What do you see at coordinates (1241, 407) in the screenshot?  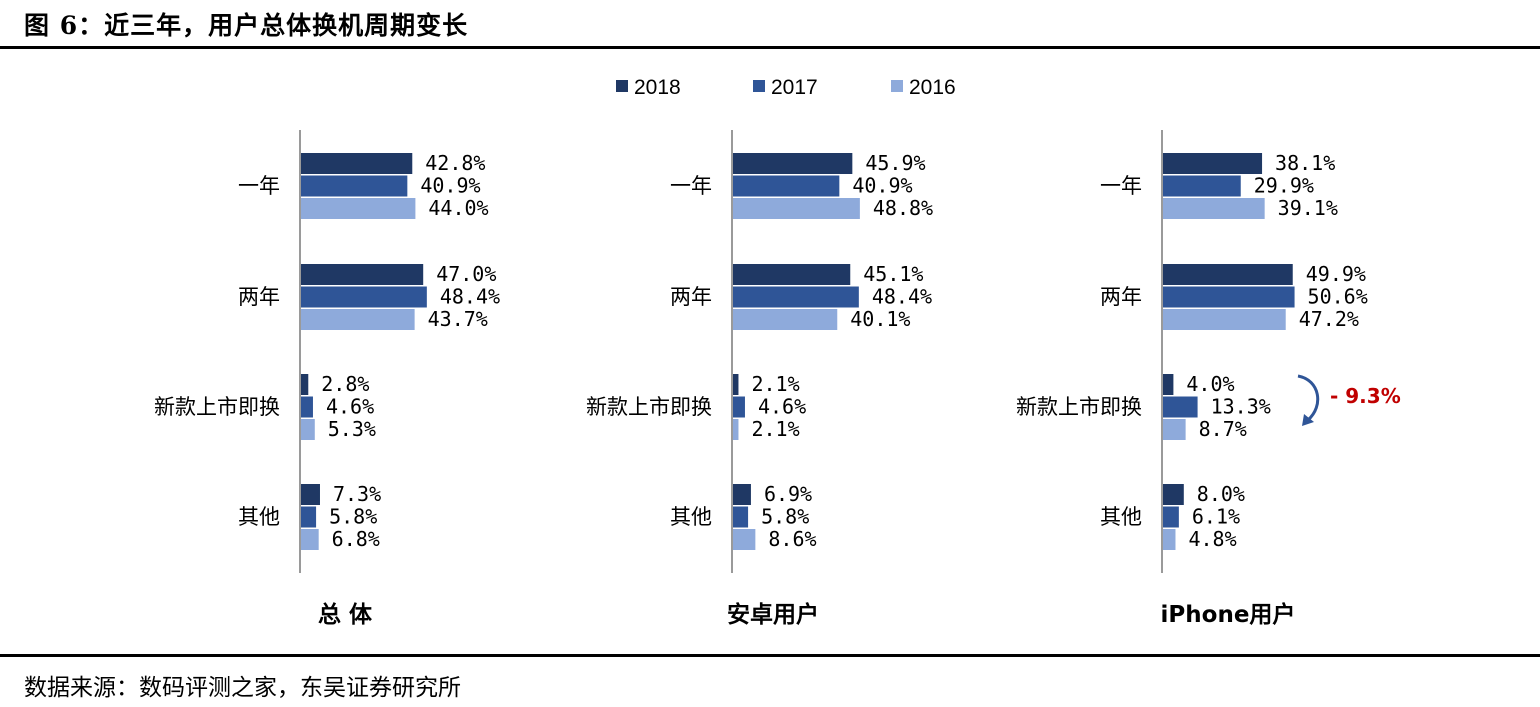 I see `data-label: 13.3%` at bounding box center [1241, 407].